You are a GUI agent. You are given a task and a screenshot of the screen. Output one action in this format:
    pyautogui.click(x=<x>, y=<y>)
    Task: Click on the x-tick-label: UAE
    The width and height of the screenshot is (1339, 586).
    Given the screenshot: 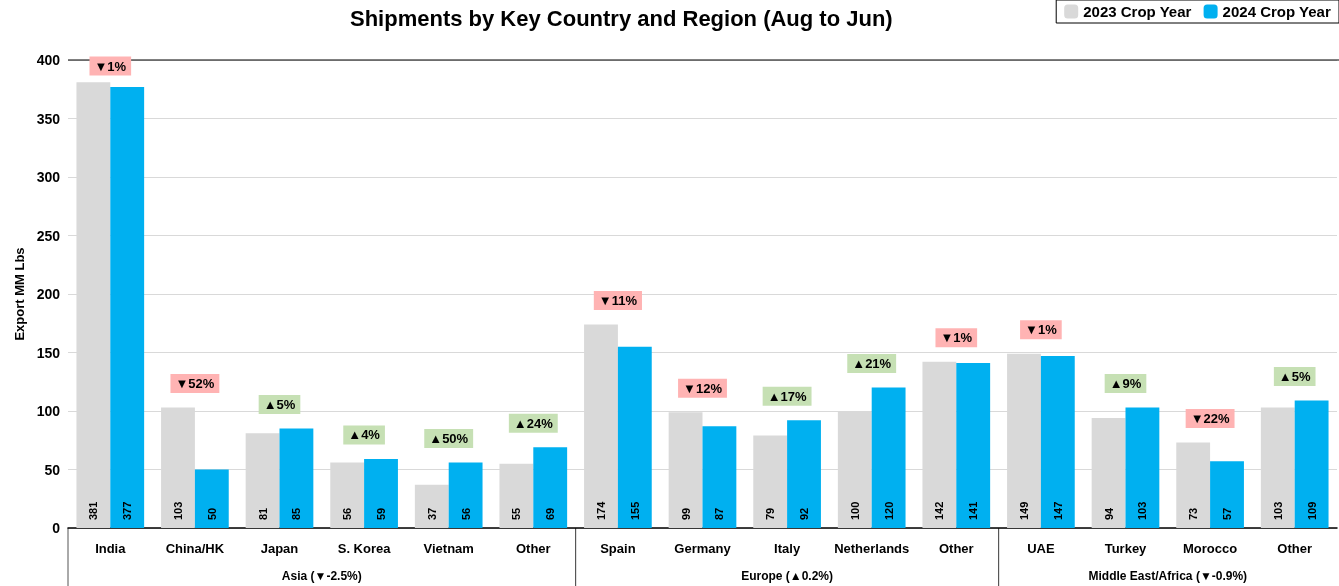 What is the action you would take?
    pyautogui.click(x=1041, y=548)
    